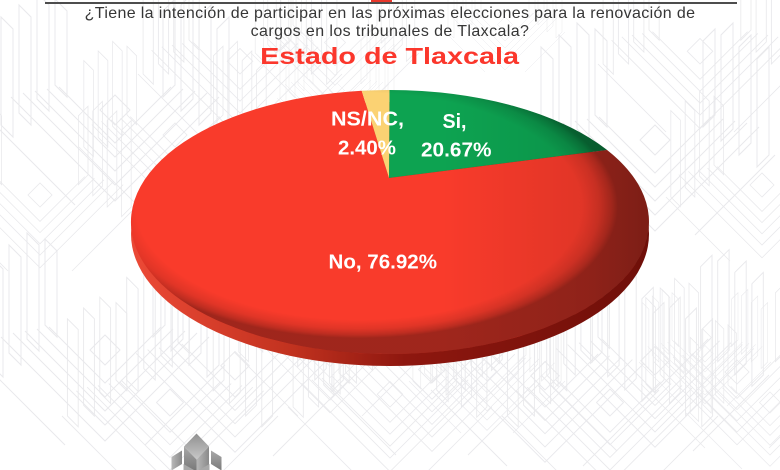  I want to click on svg-text: No, 76.92%, so click(383, 263).